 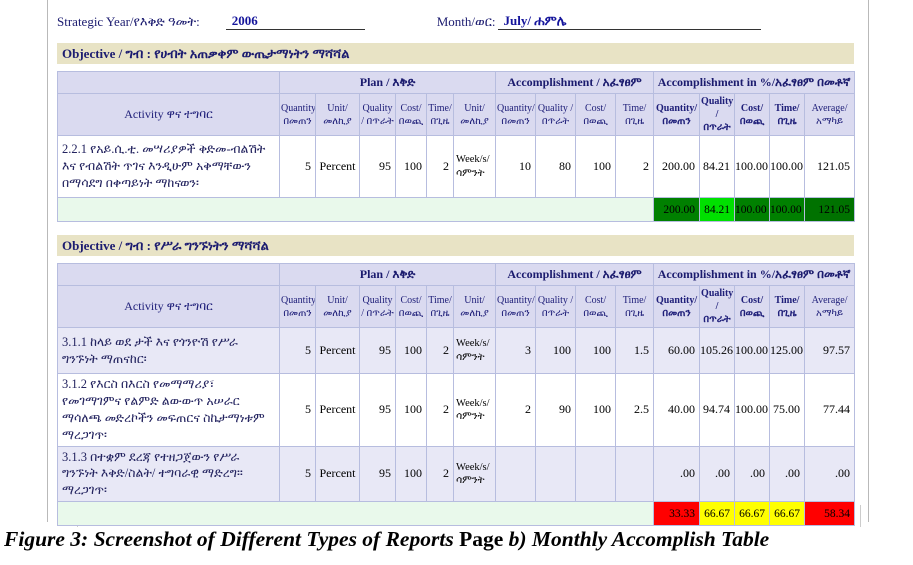 I want to click on pct-average-cell: .00, so click(x=830, y=474).